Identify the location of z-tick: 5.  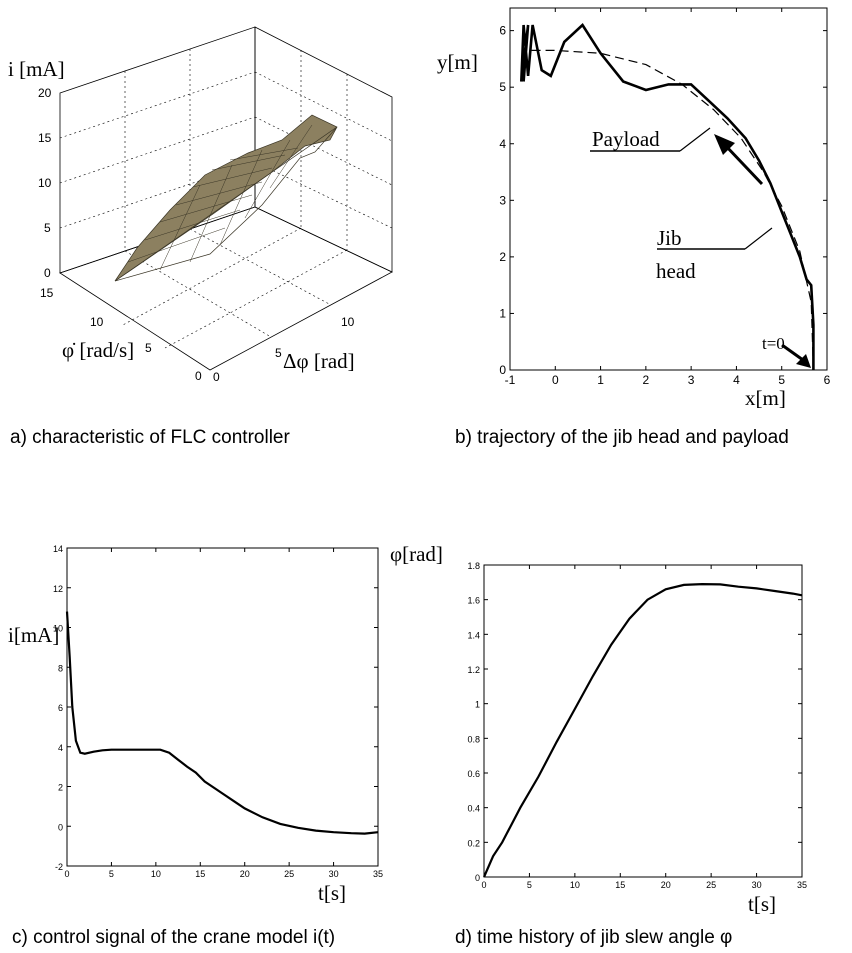
(47, 228).